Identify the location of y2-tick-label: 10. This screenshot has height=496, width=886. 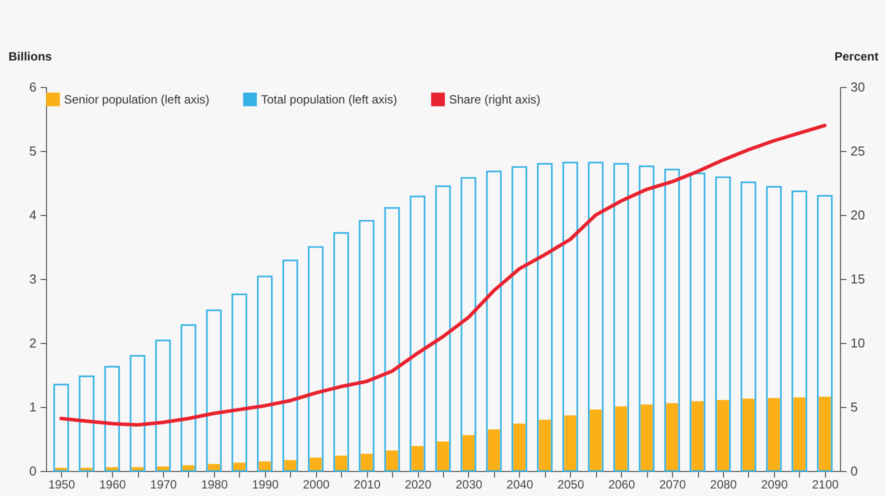
(857, 343).